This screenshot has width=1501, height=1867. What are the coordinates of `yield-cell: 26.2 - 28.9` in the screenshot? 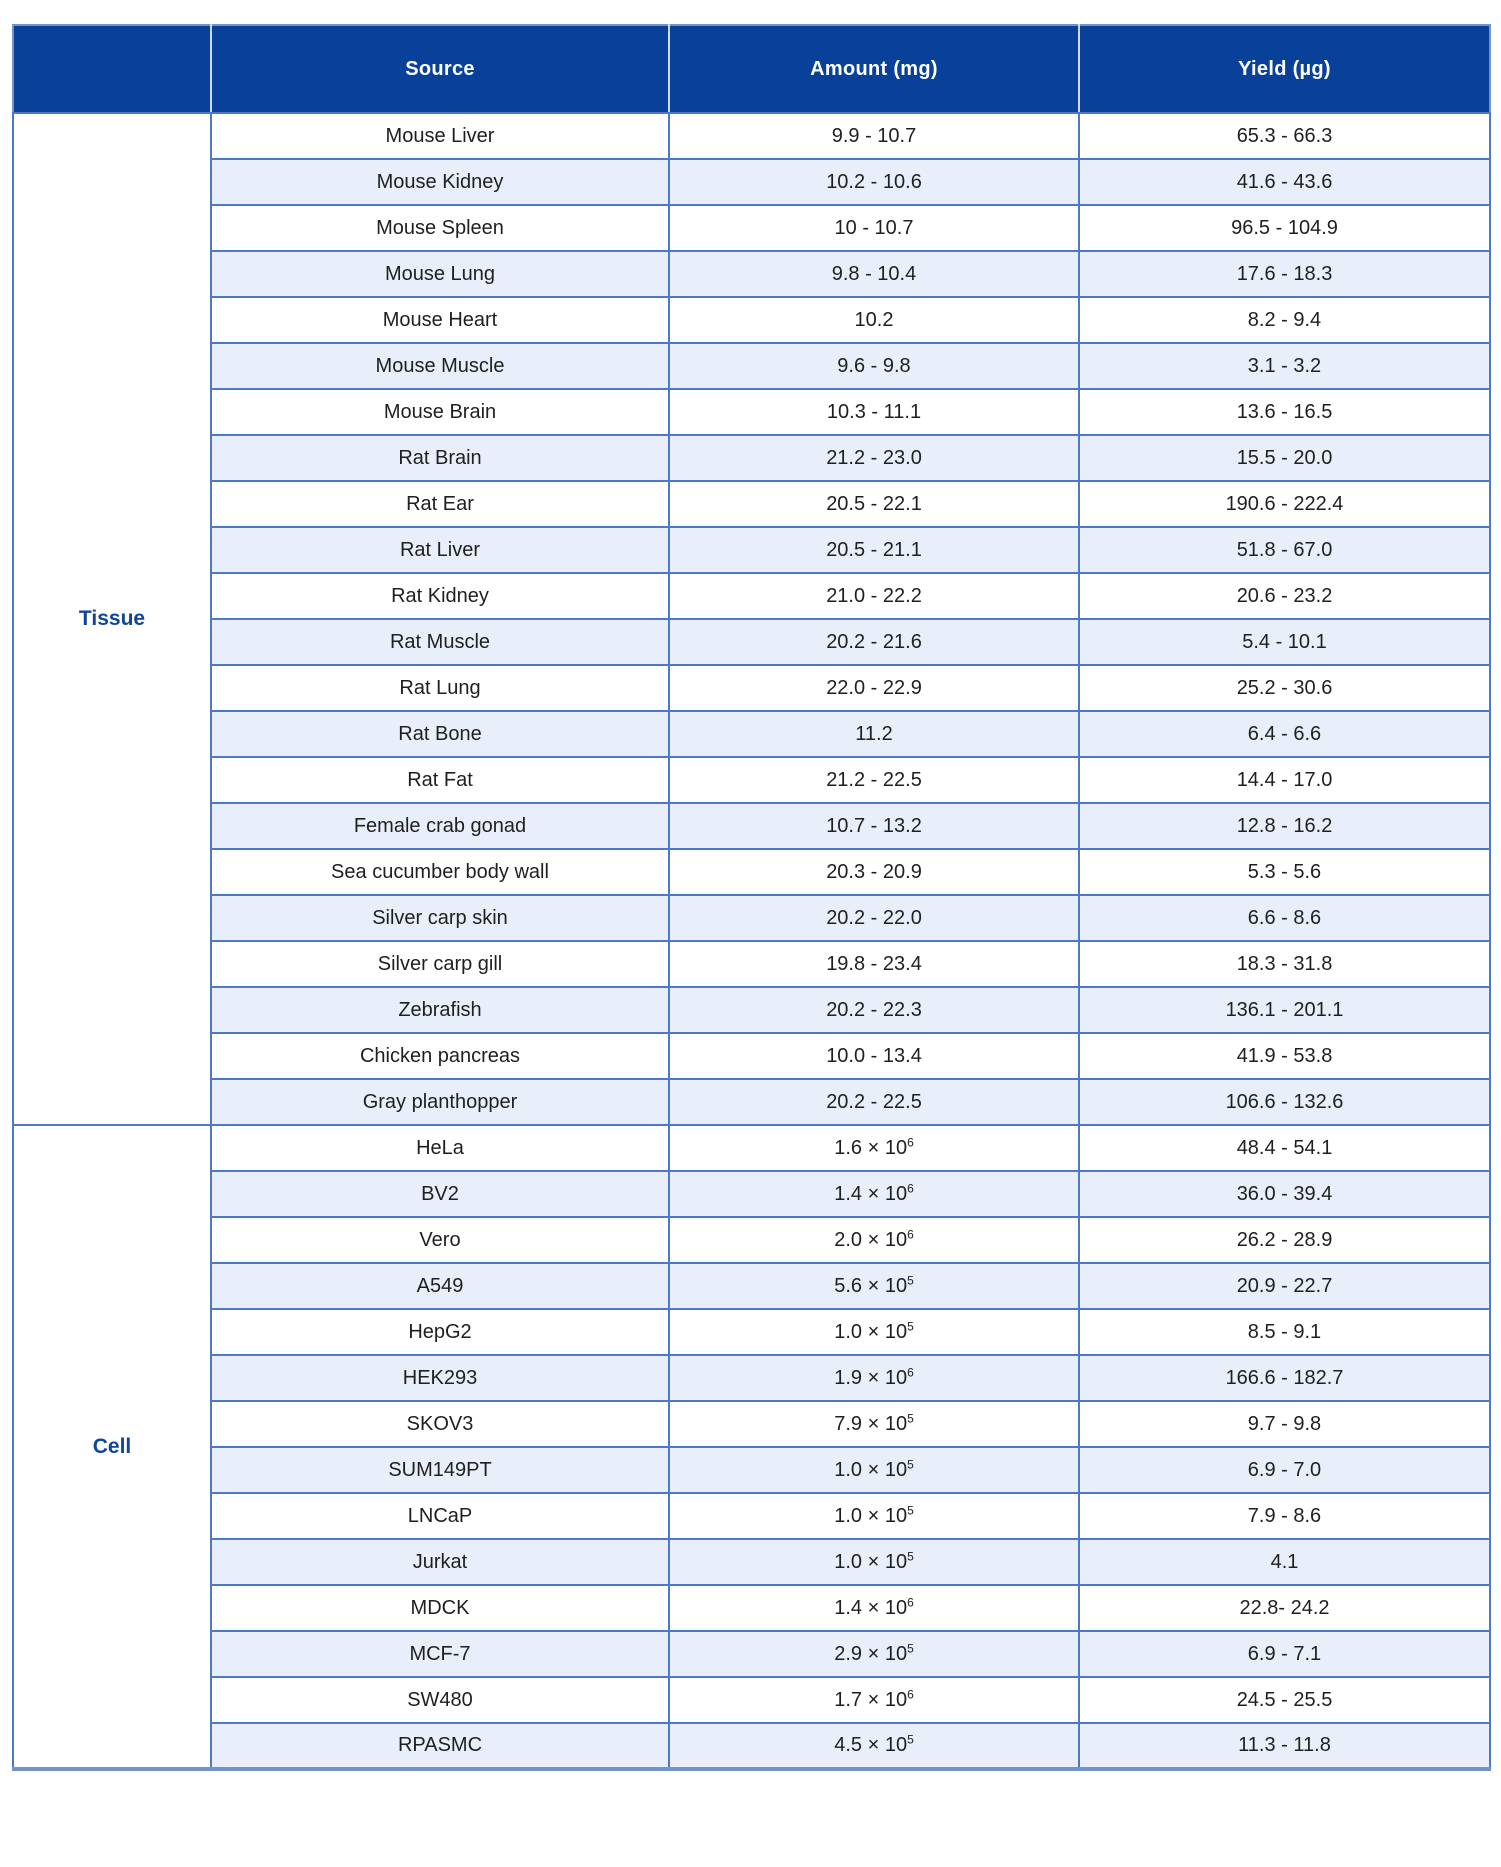 It's located at (1284, 1240).